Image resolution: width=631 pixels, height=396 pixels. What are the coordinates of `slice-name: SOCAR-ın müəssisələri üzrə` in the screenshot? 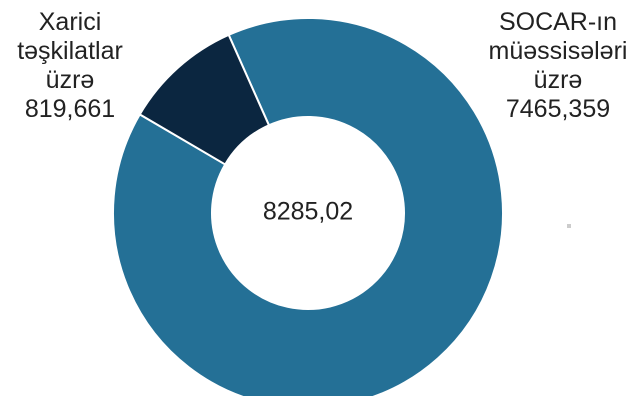 It's located at (558, 51).